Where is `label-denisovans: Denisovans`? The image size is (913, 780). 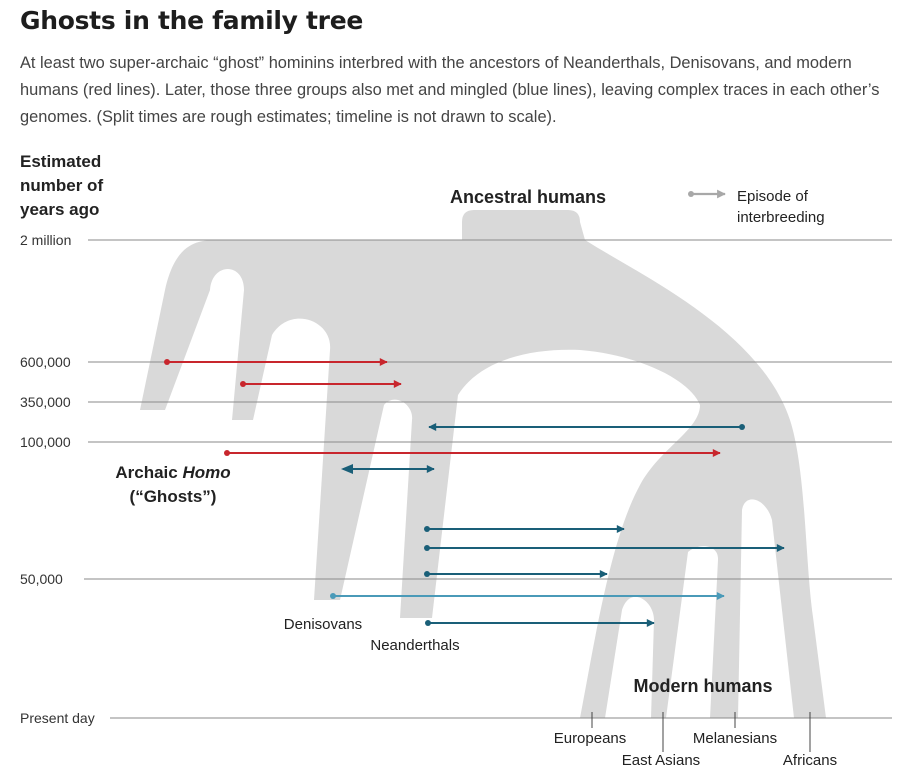
label-denisovans: Denisovans is located at coordinates (323, 624).